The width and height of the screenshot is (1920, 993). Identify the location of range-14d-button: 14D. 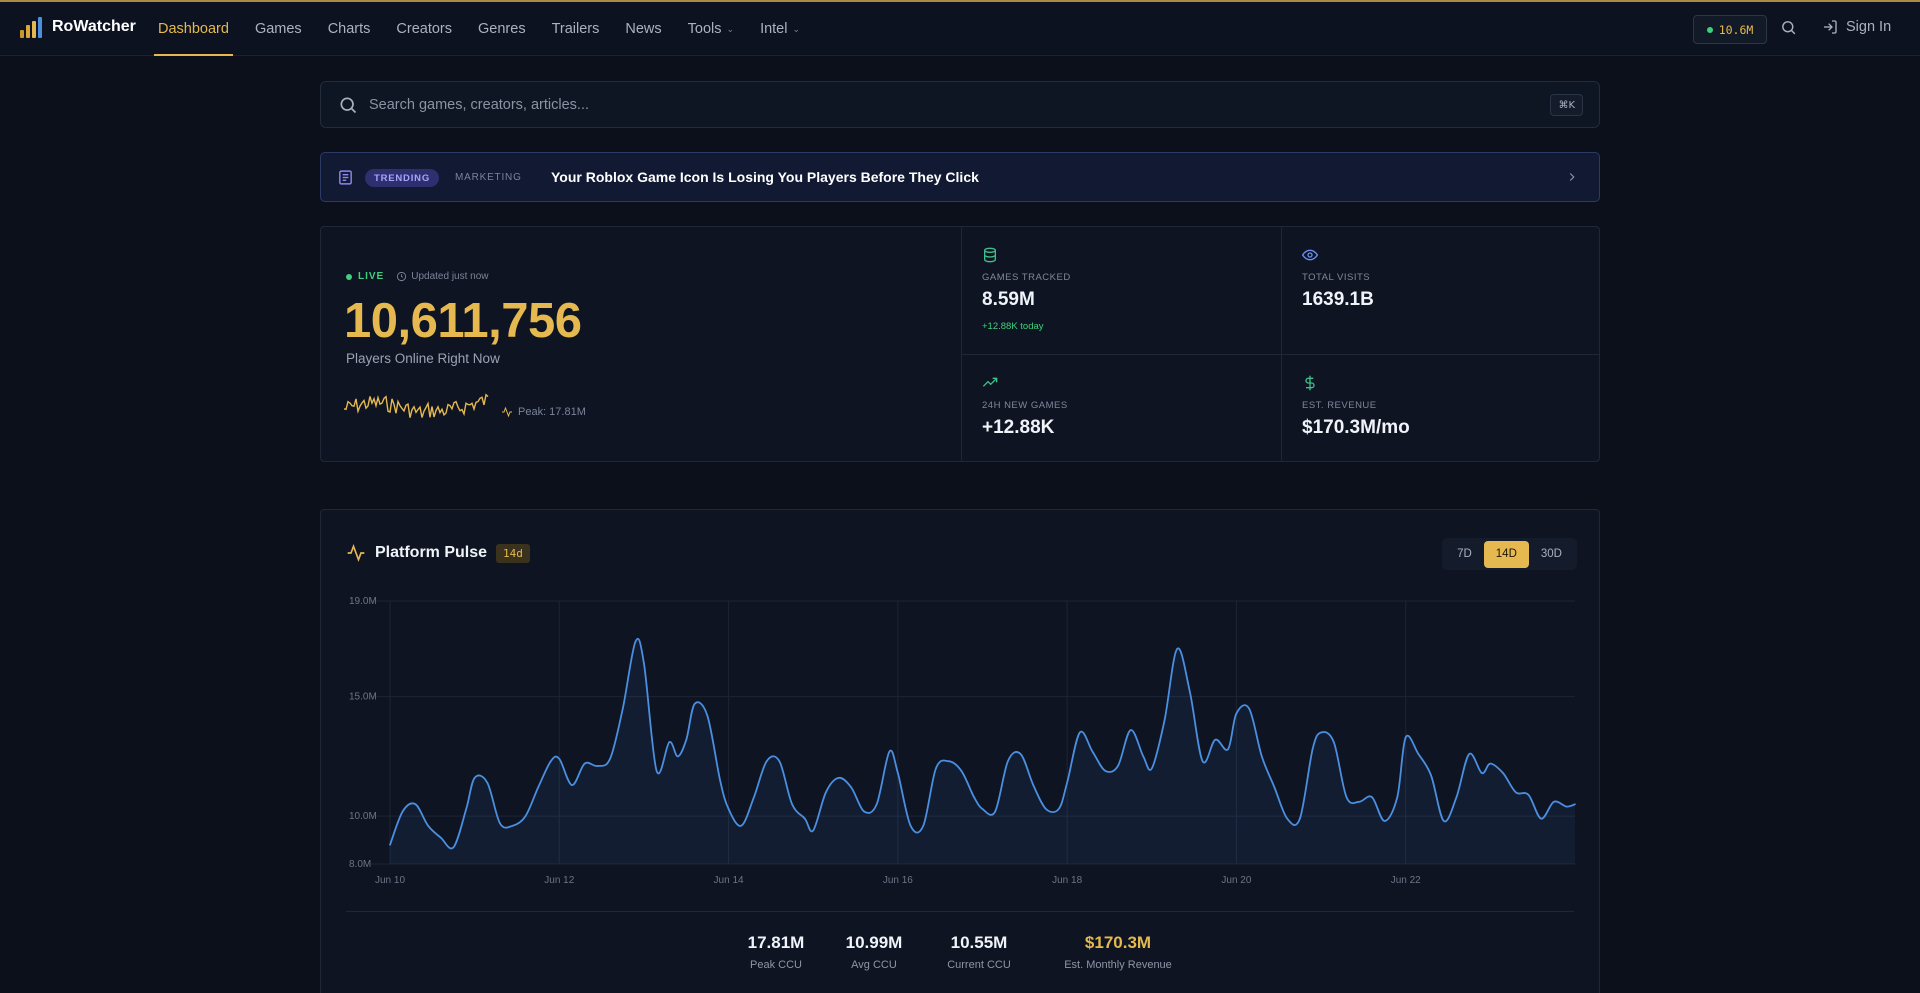
(1506, 554).